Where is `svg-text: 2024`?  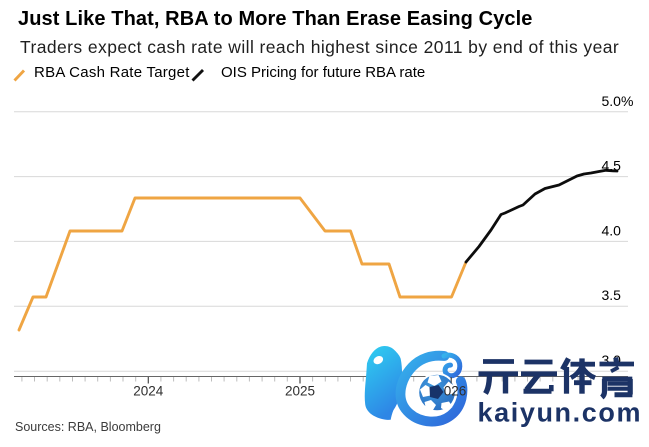 svg-text: 2024 is located at coordinates (148, 390).